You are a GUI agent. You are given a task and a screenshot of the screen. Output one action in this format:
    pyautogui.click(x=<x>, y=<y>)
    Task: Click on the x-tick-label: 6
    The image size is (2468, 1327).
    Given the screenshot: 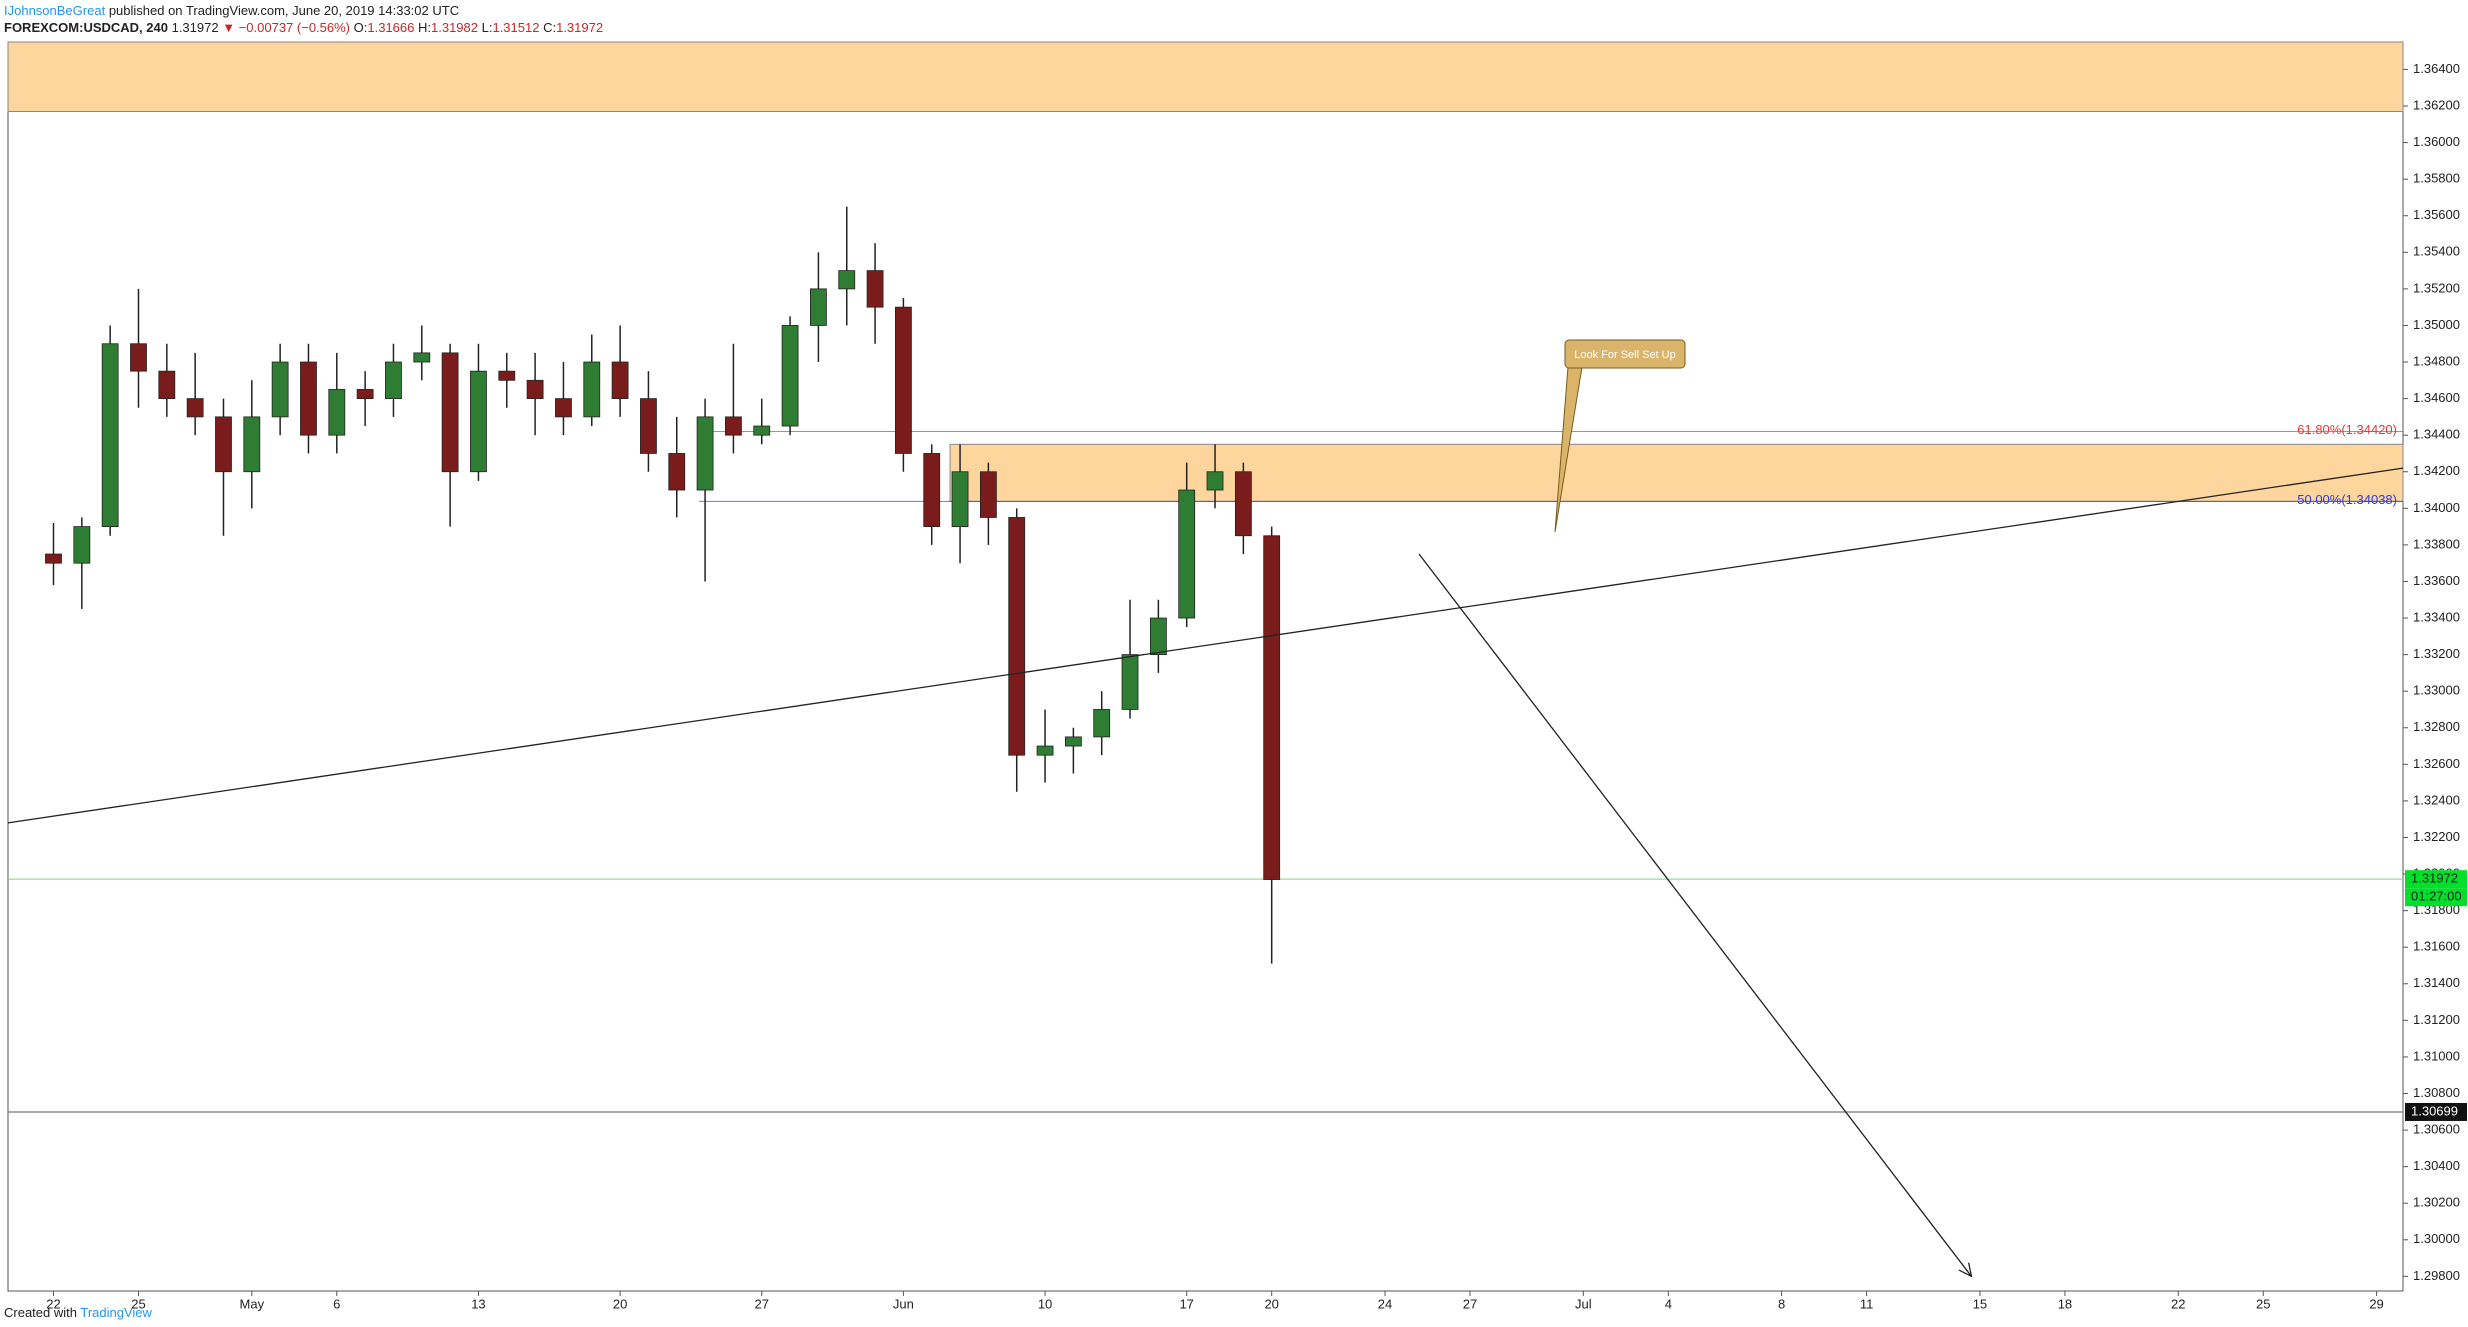 What is the action you would take?
    pyautogui.click(x=336, y=1303)
    